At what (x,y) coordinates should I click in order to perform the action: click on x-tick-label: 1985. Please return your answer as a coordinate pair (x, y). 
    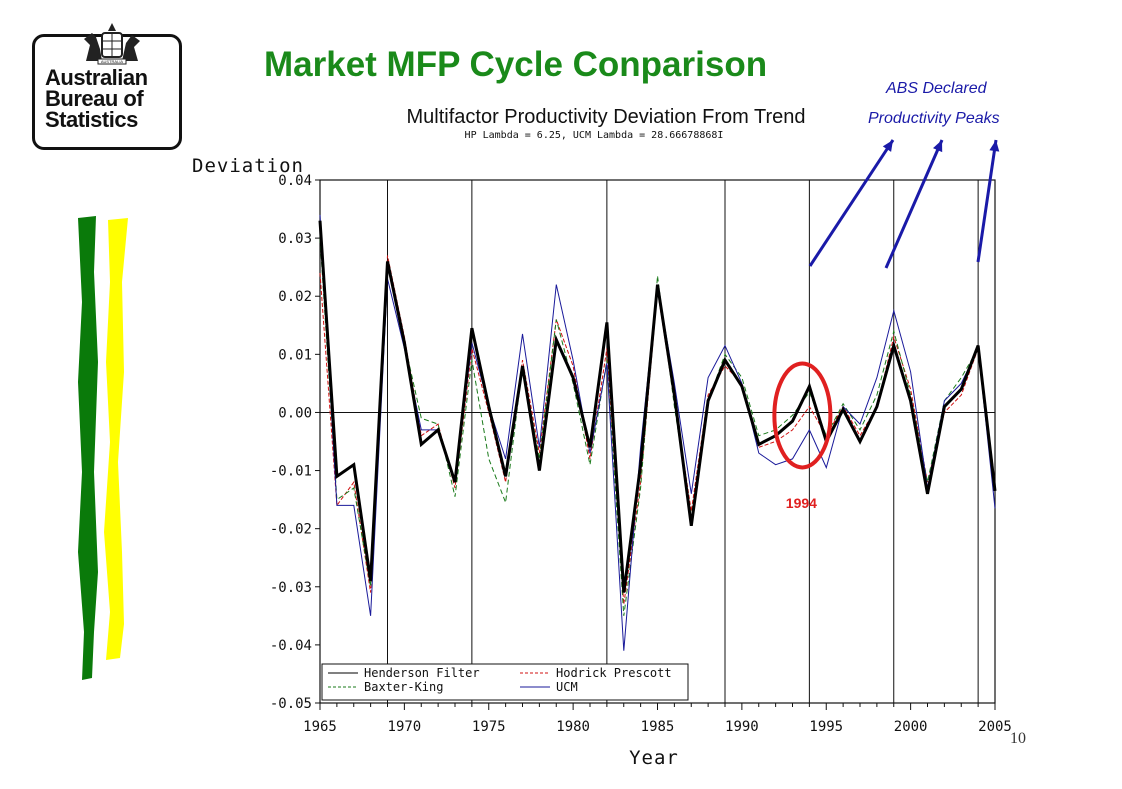
    Looking at the image, I should click on (658, 727).